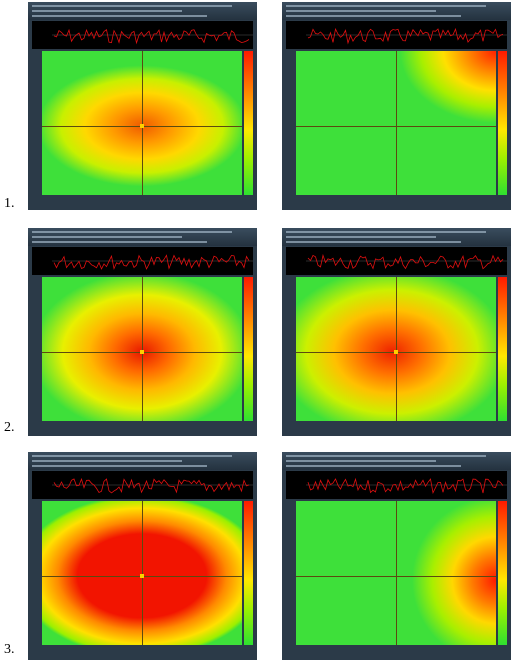 This screenshot has height=660, width=511. What do you see at coordinates (9, 649) in the screenshot?
I see `figure-label: 3.` at bounding box center [9, 649].